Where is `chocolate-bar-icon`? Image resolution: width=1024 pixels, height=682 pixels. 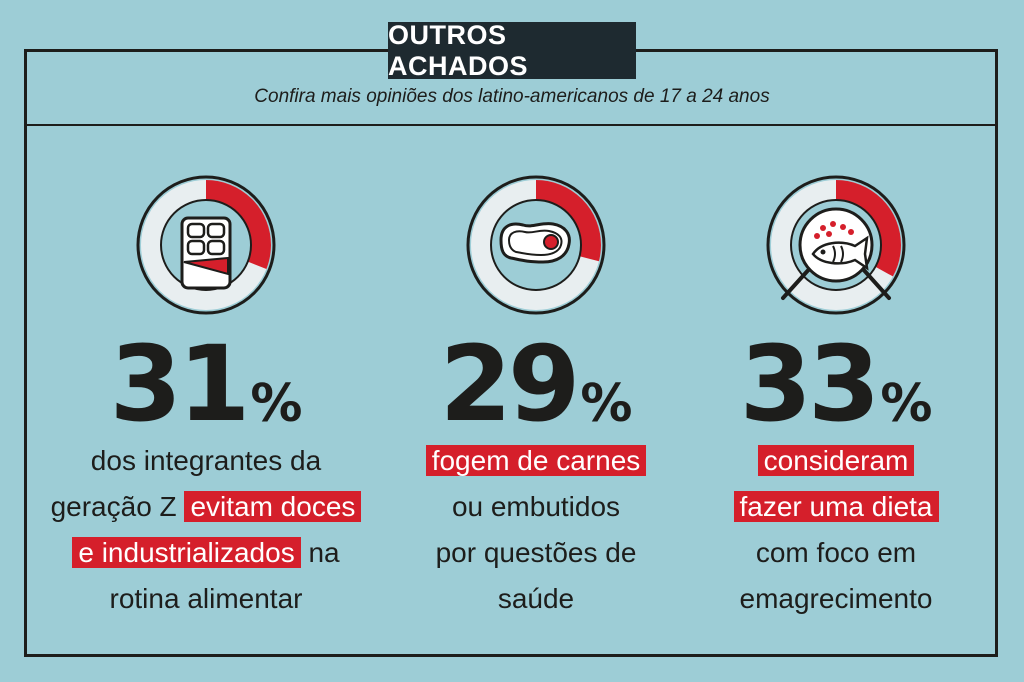
chocolate-bar-icon is located at coordinates (206, 253).